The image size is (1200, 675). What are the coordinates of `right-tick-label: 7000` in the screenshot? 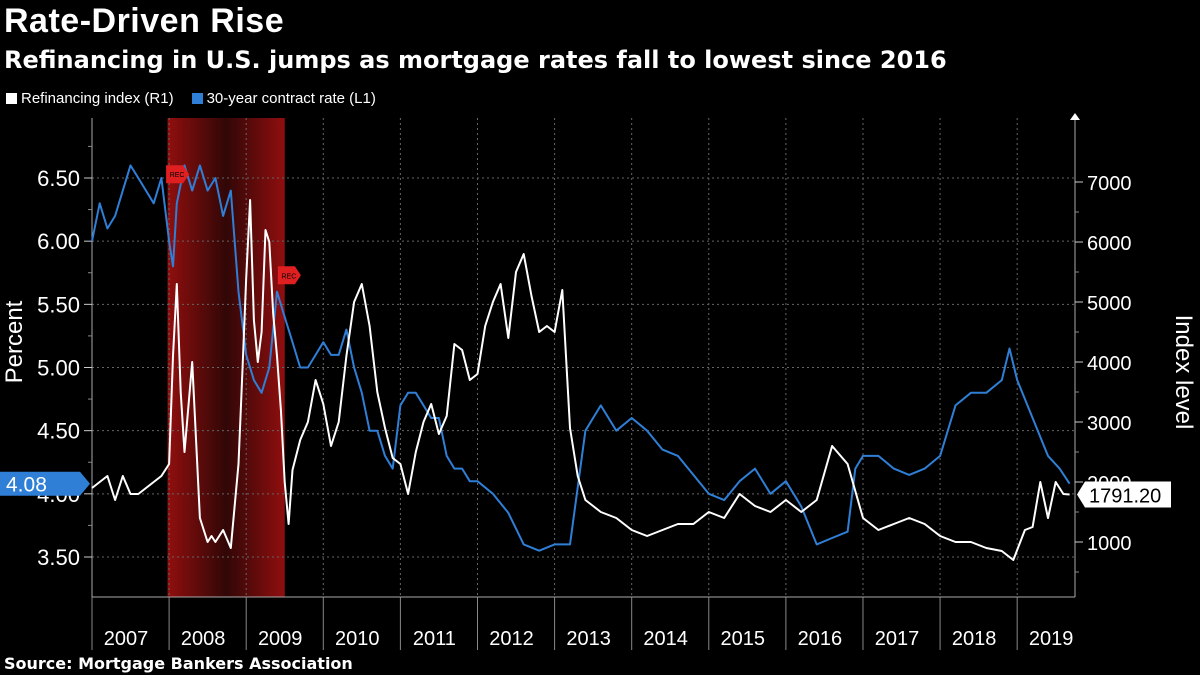 It's located at (1109, 184).